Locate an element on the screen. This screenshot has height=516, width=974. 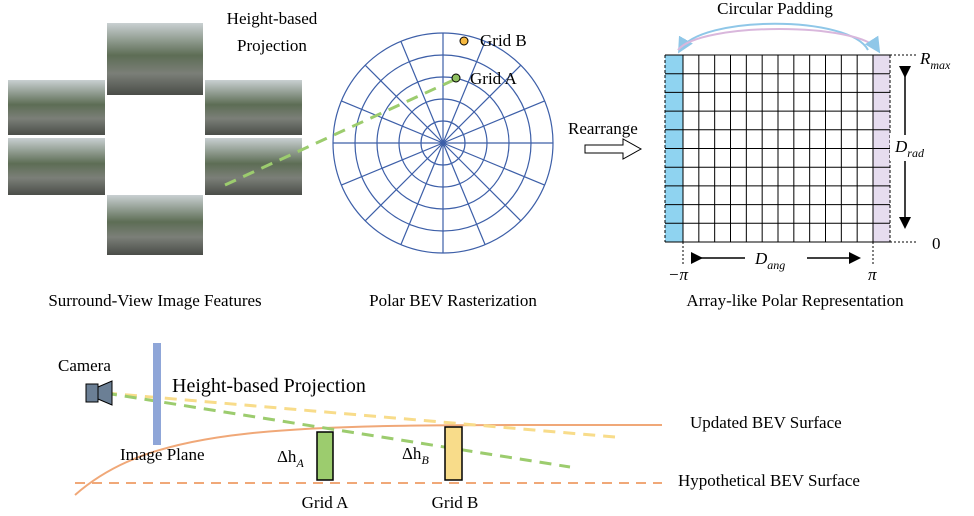
grid-b-caption: Grid B is located at coordinates (455, 502).